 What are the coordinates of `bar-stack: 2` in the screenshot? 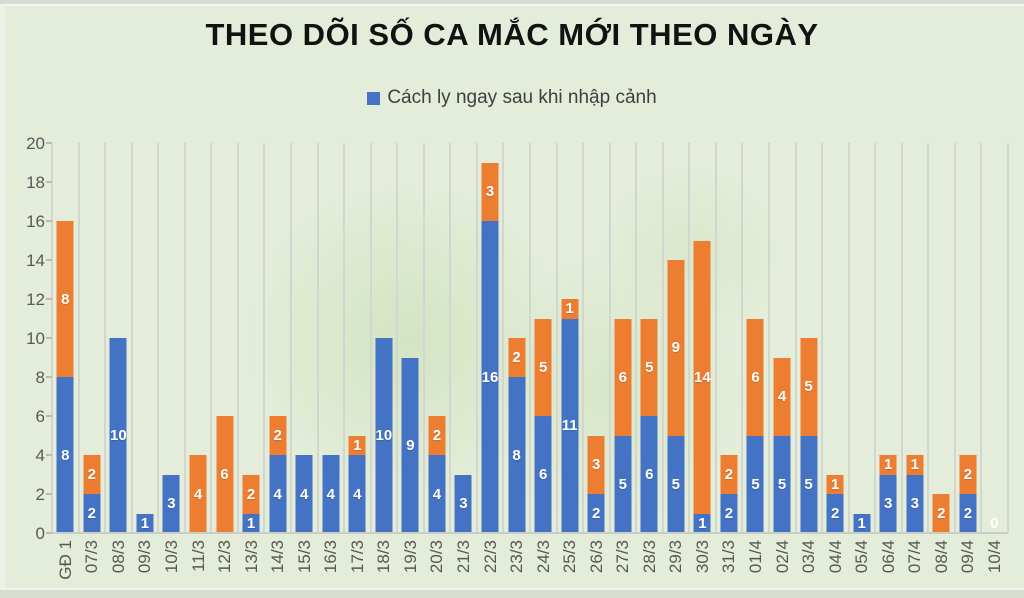 It's located at (941, 513).